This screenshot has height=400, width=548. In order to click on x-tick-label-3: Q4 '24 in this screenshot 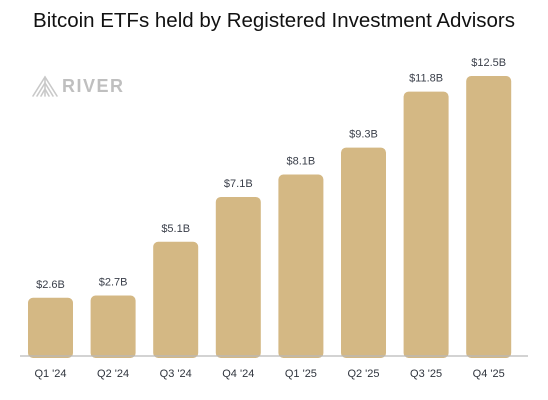, I will do `click(238, 374)`.